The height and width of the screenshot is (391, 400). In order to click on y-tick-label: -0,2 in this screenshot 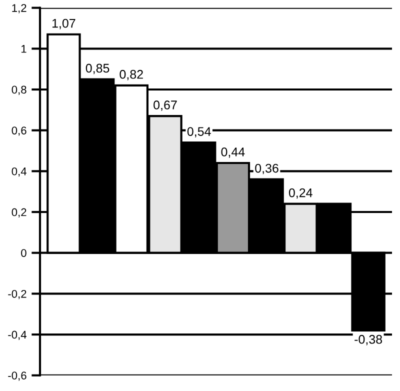, I will do `click(17, 295)`.